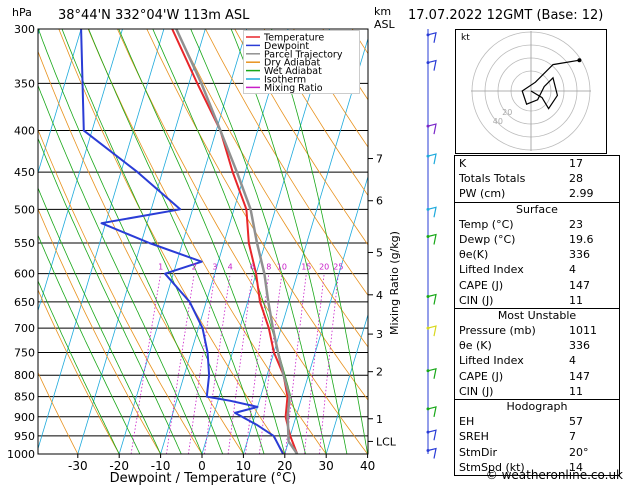 Image resolution: width=629 pixels, height=486 pixels. Describe the element at coordinates (285, 80) in the screenshot. I see `legend-entry-label: Isotherm` at that location.